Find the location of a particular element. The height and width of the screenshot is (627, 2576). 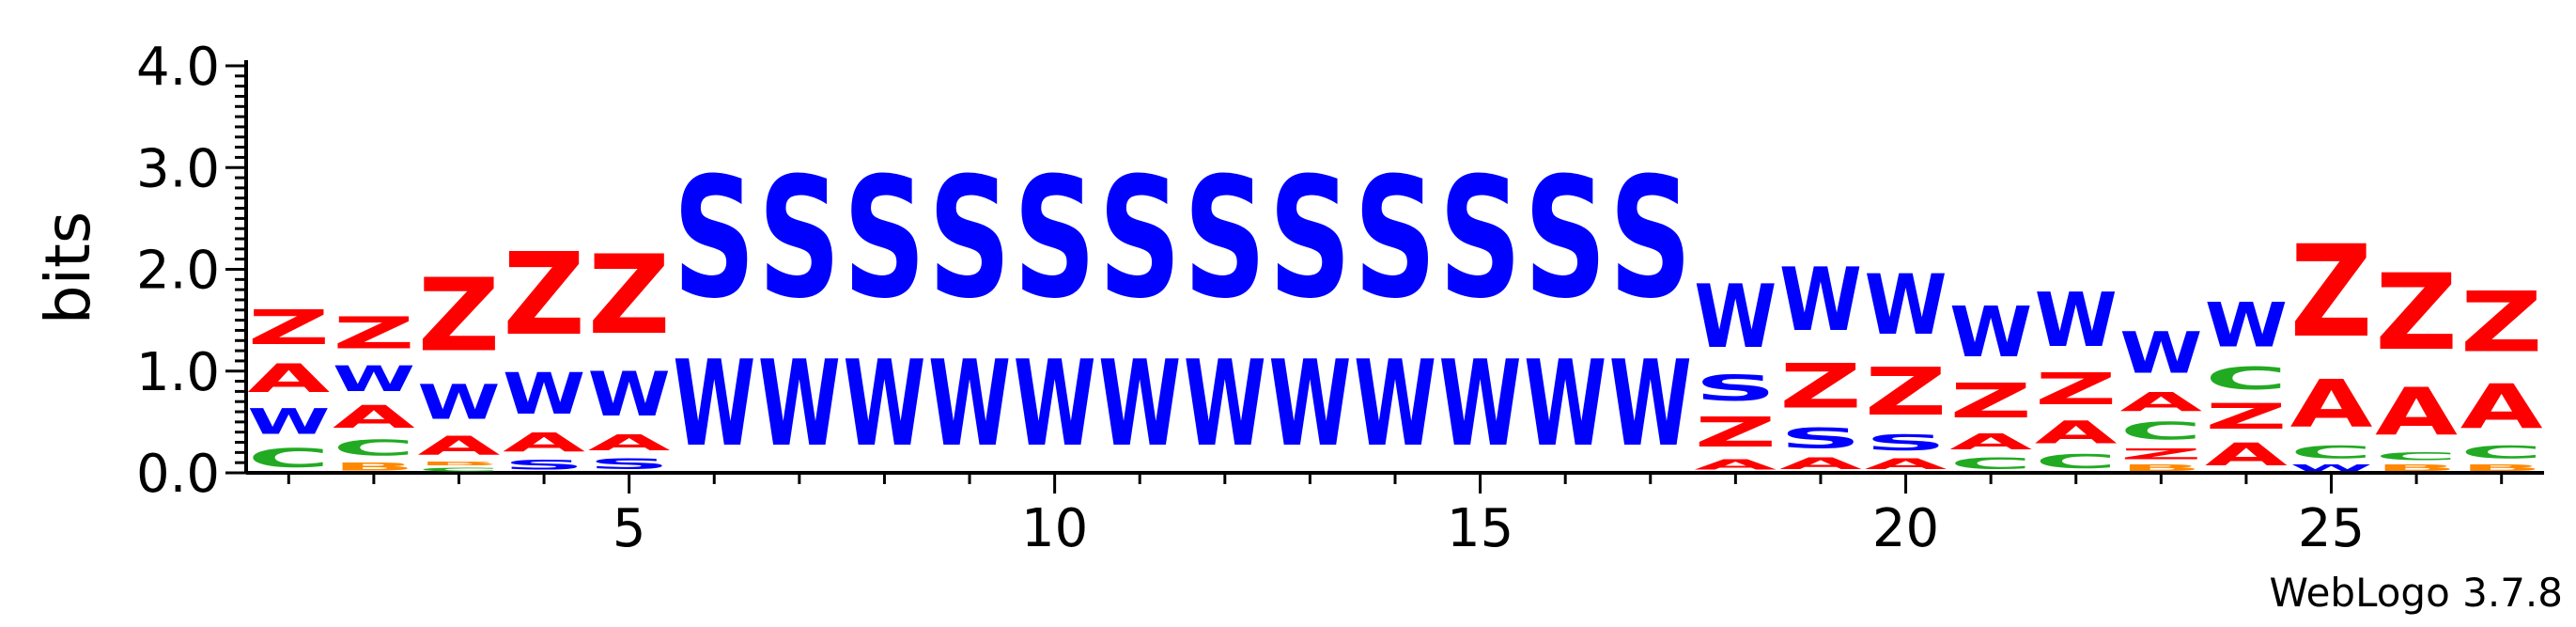

y-tick-label: 2.0 is located at coordinates (178, 272).